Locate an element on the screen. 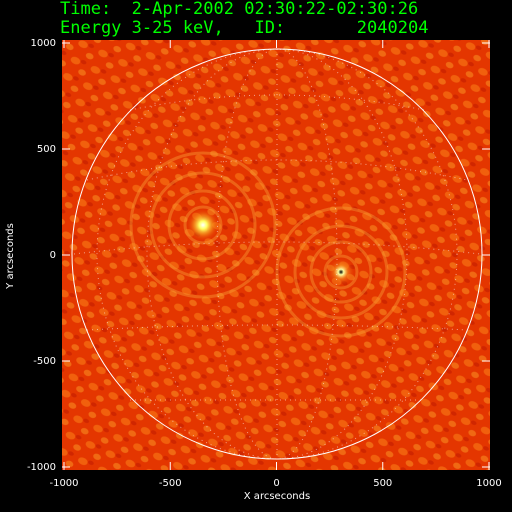  x-tick-label: 0 is located at coordinates (276, 483).